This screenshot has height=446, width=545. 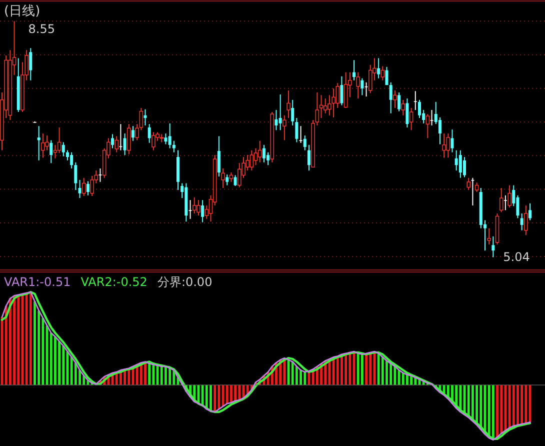 I want to click on chart-title: (日线), so click(x=22, y=11).